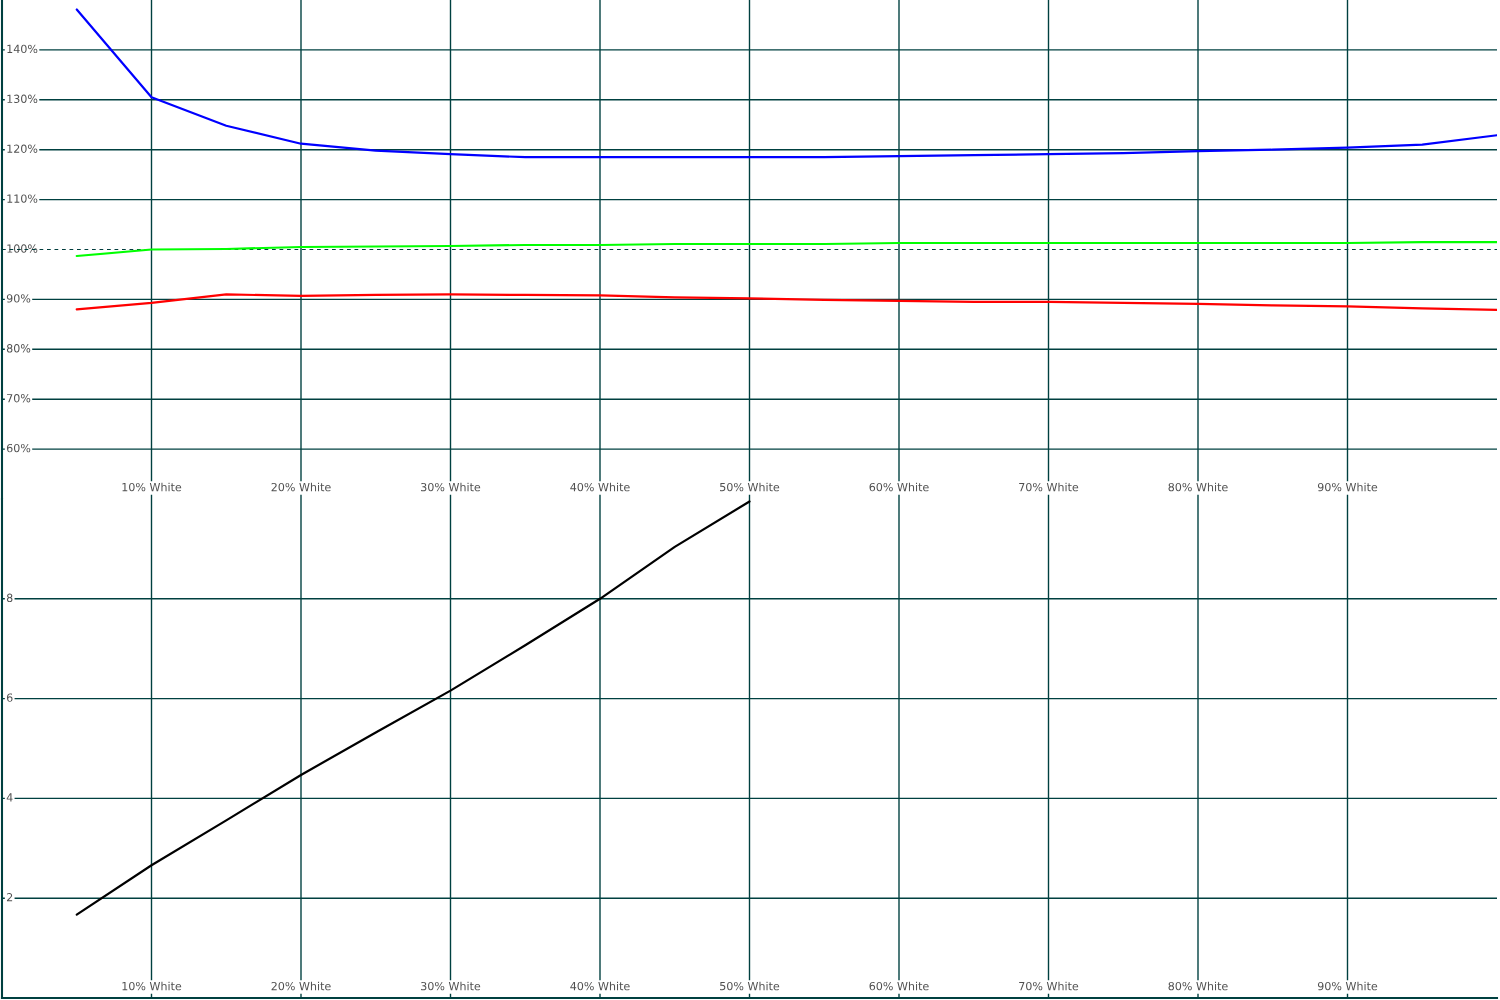  I want to click on y-tick-label: 90%, so click(18, 298).